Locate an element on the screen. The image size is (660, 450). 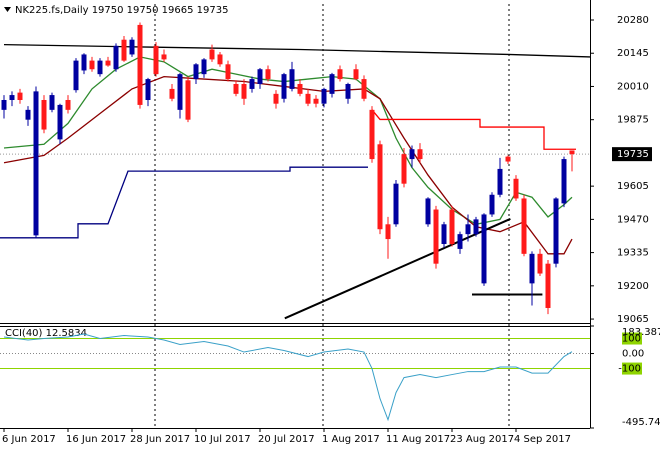
level-label: 100 is located at coordinates (631, 339).